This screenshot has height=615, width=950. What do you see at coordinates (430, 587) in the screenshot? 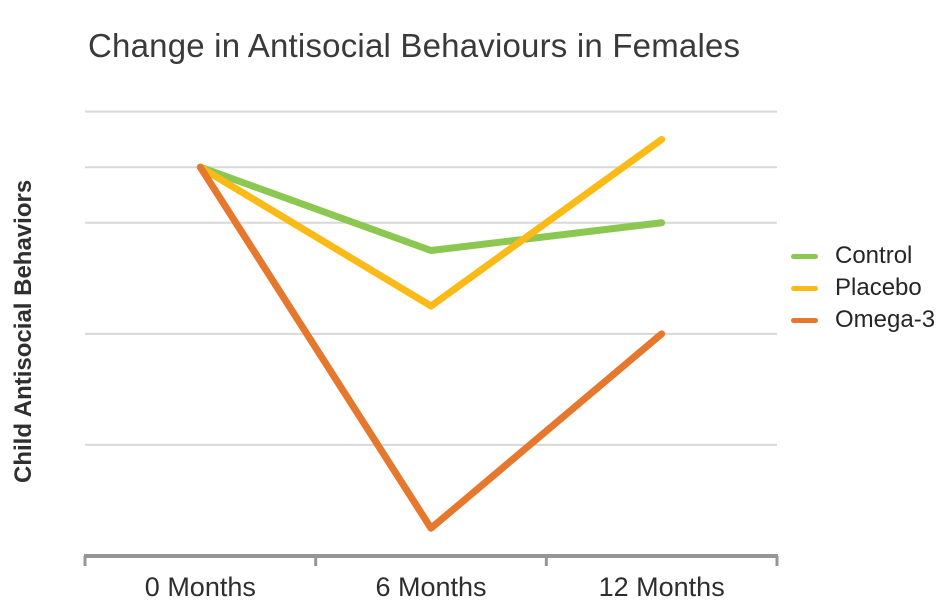
I see `x-tick-label: 6 Months` at bounding box center [430, 587].